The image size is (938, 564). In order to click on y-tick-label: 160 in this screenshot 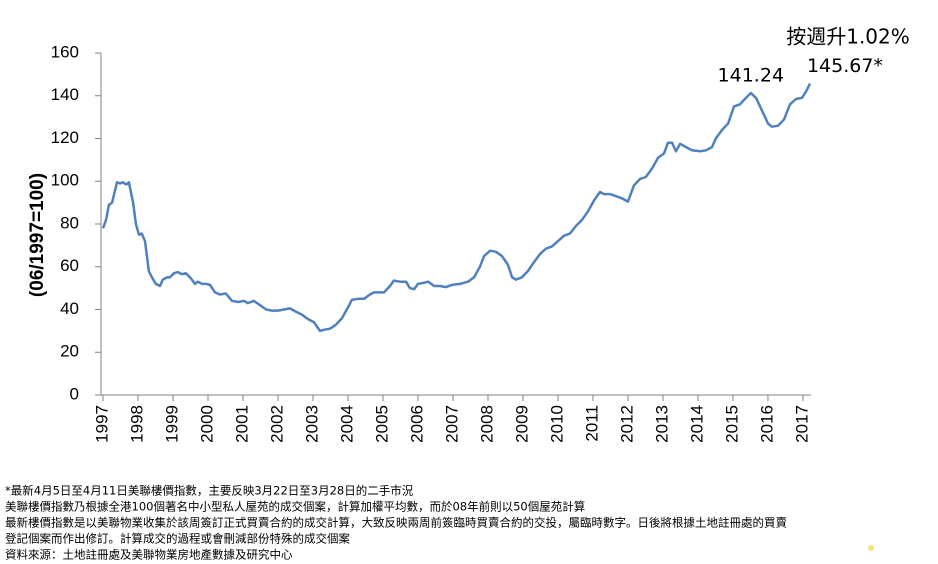, I will do `click(65, 51)`.